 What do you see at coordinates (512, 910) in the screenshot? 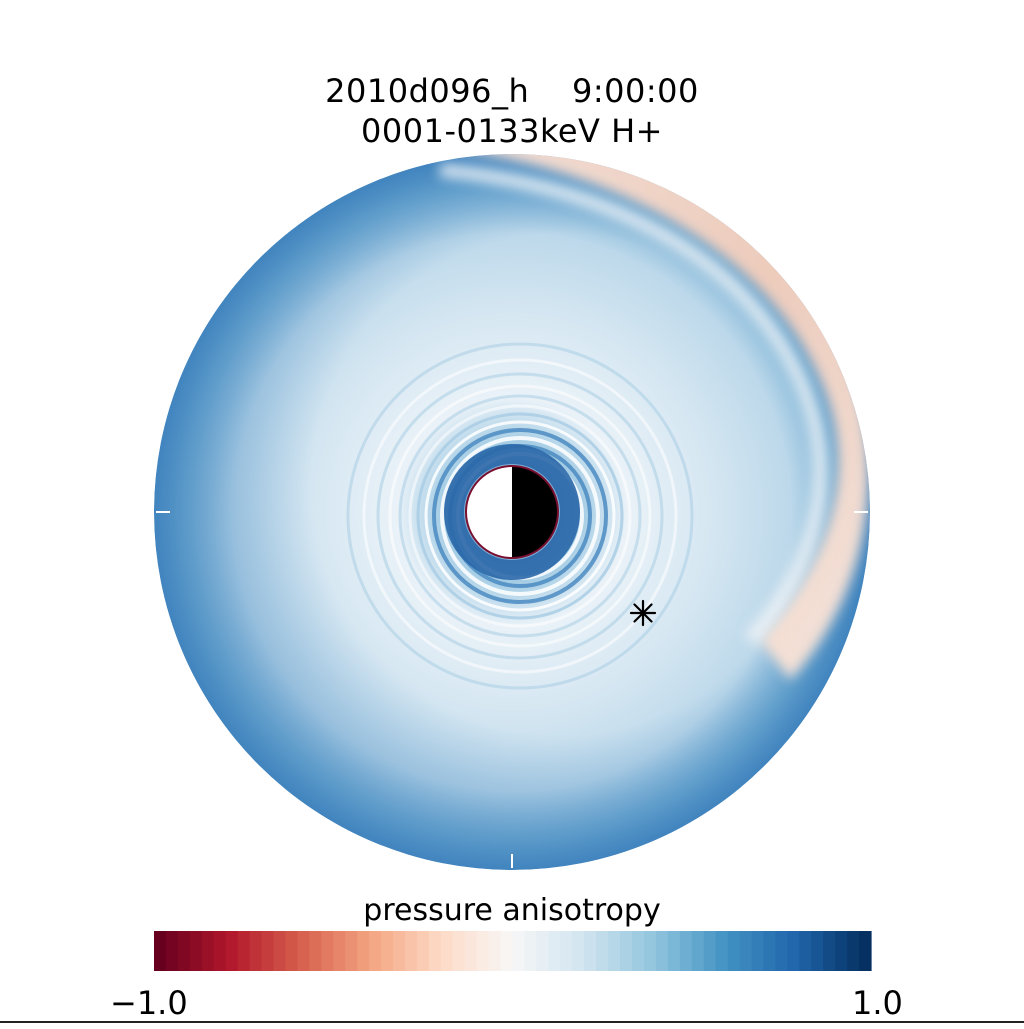
I see `colorbar-label: pressure anisotropy` at bounding box center [512, 910].